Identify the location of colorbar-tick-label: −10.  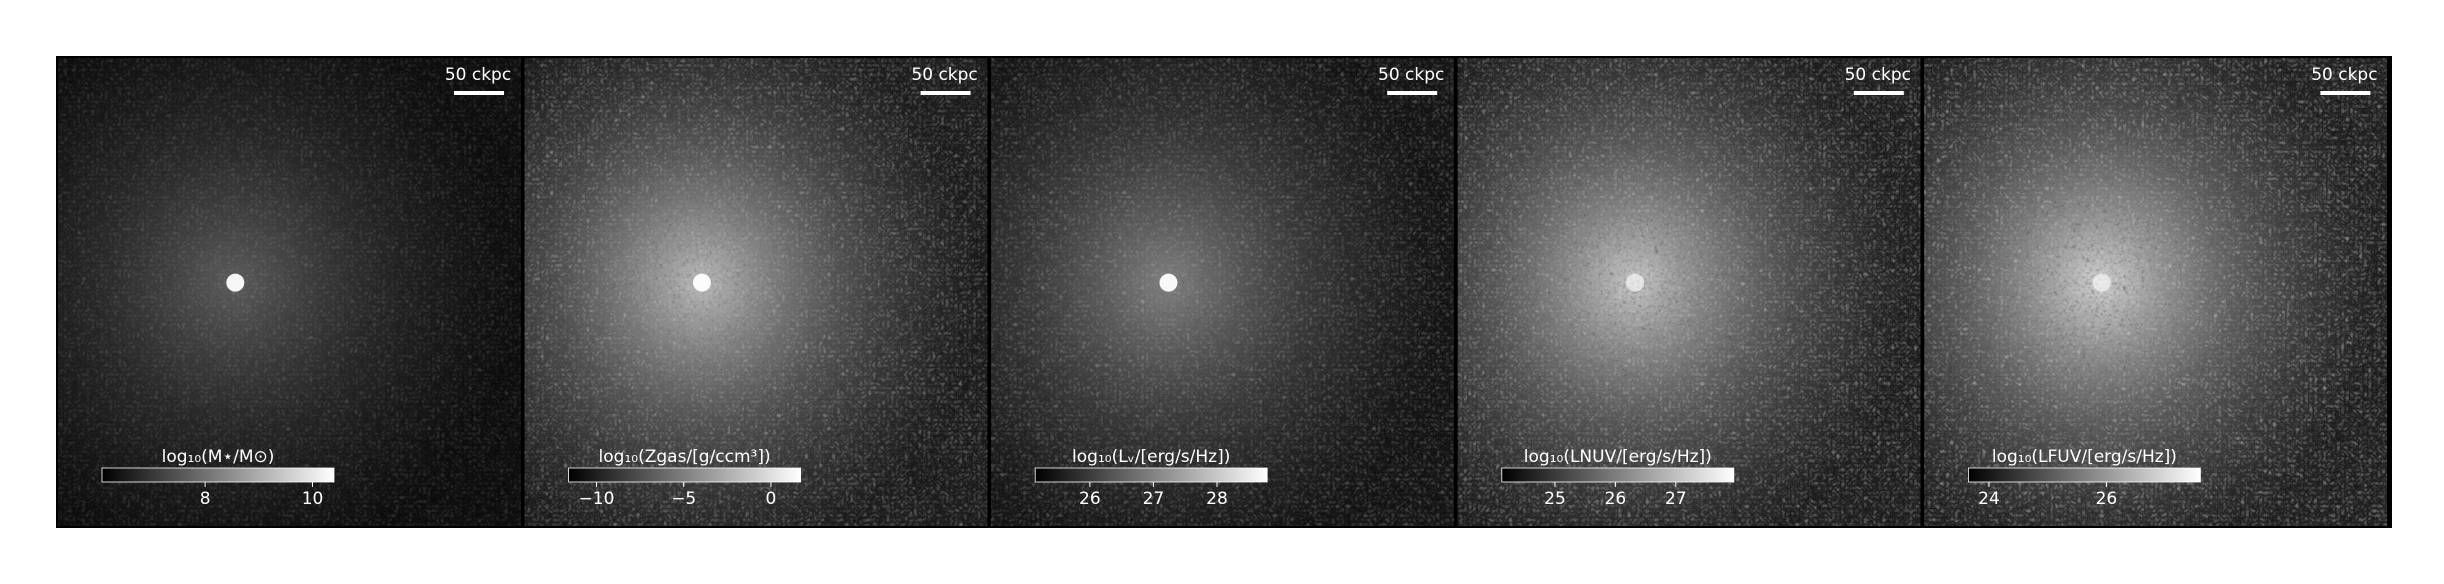
(597, 499).